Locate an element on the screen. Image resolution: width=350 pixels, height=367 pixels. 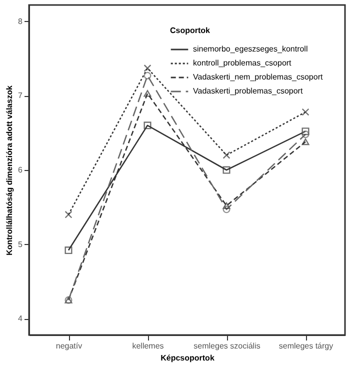
legend-label: kontroll_problemas_csoport is located at coordinates (242, 63).